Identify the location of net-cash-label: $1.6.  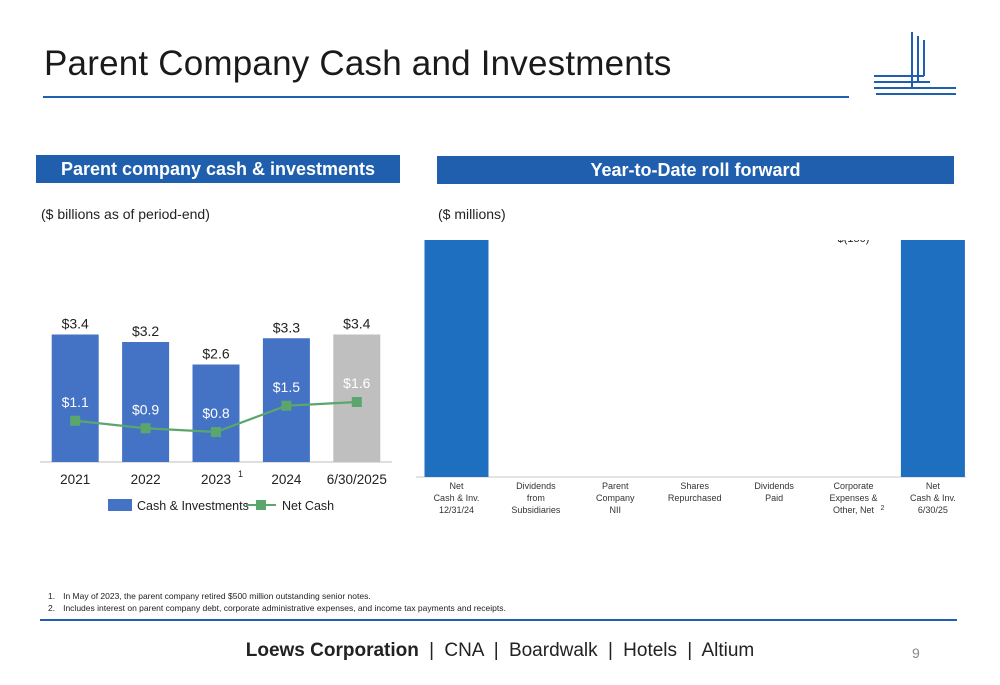
(356, 383).